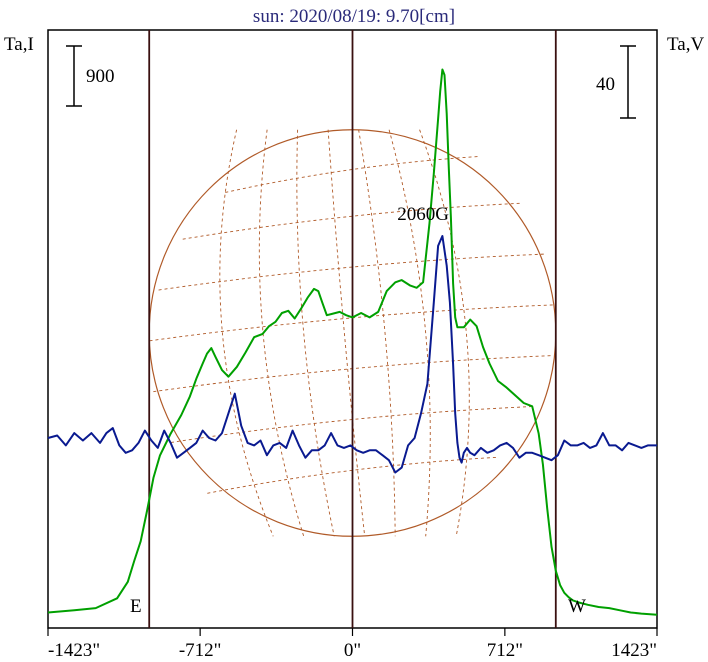 The height and width of the screenshot is (662, 708). Describe the element at coordinates (628, 82) in the screenshot. I see `scale-bar-right` at that location.